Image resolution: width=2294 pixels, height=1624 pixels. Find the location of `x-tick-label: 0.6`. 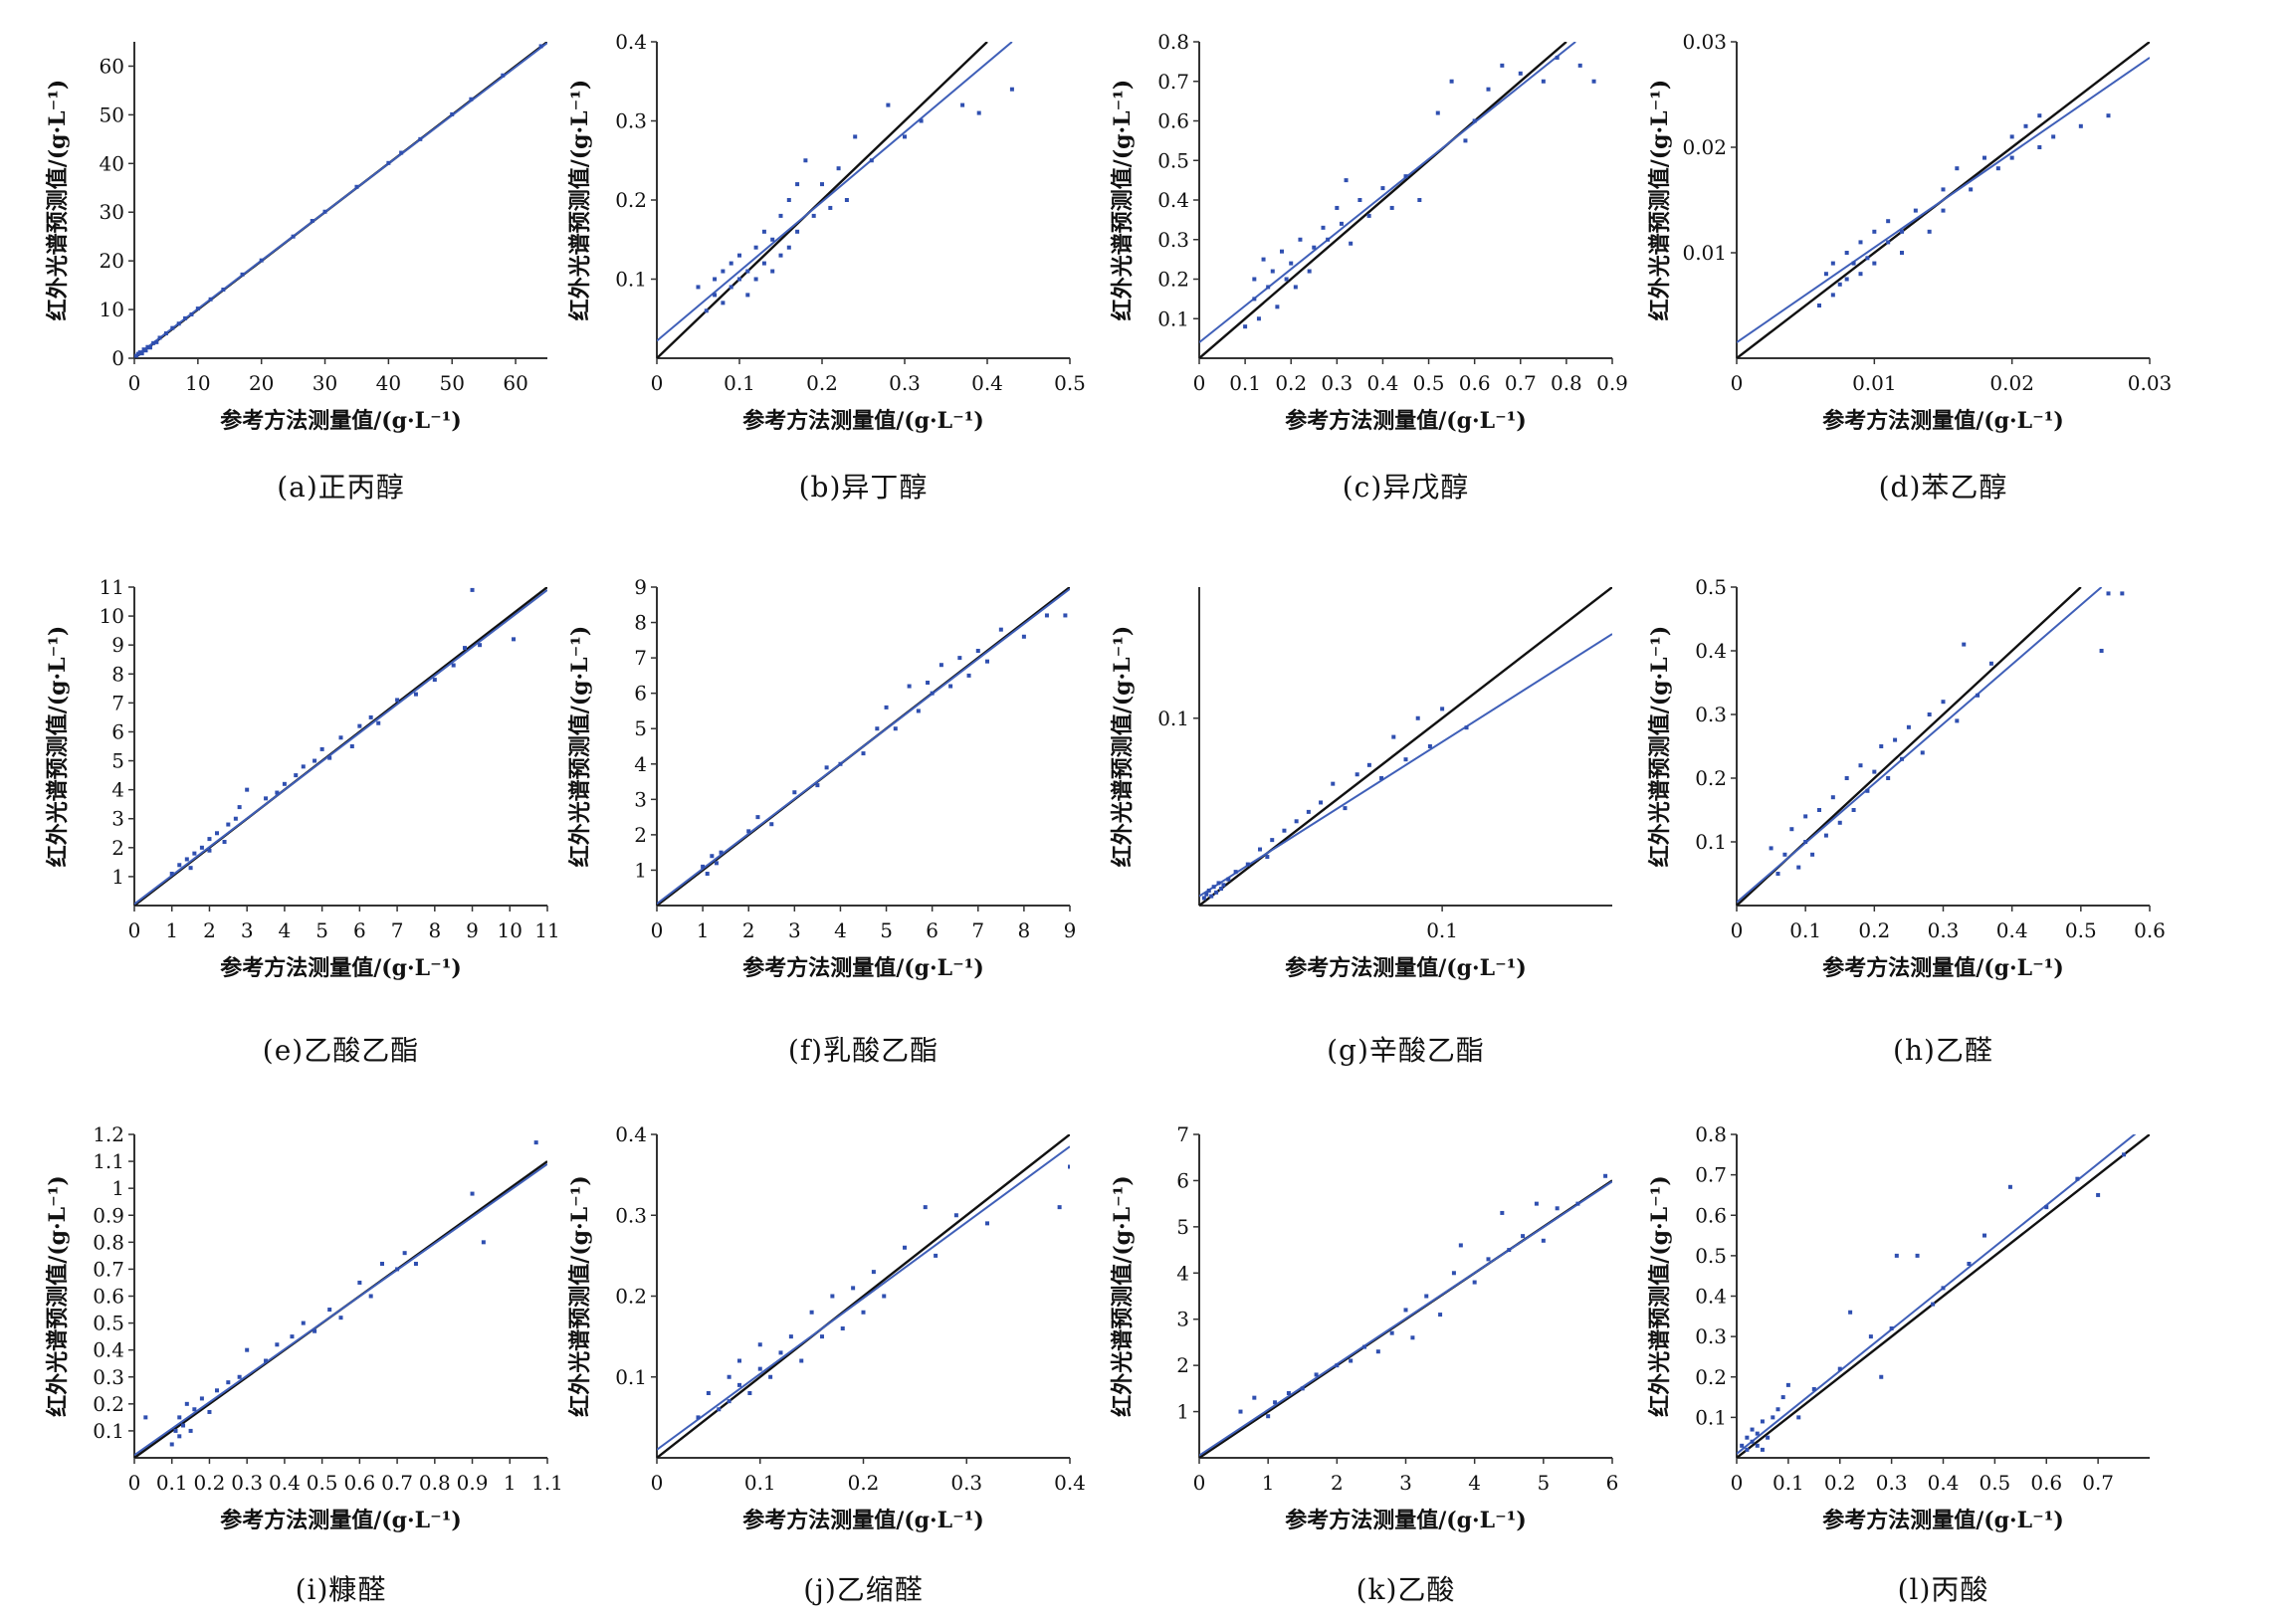

x-tick-label: 0.6 is located at coordinates (2150, 930).